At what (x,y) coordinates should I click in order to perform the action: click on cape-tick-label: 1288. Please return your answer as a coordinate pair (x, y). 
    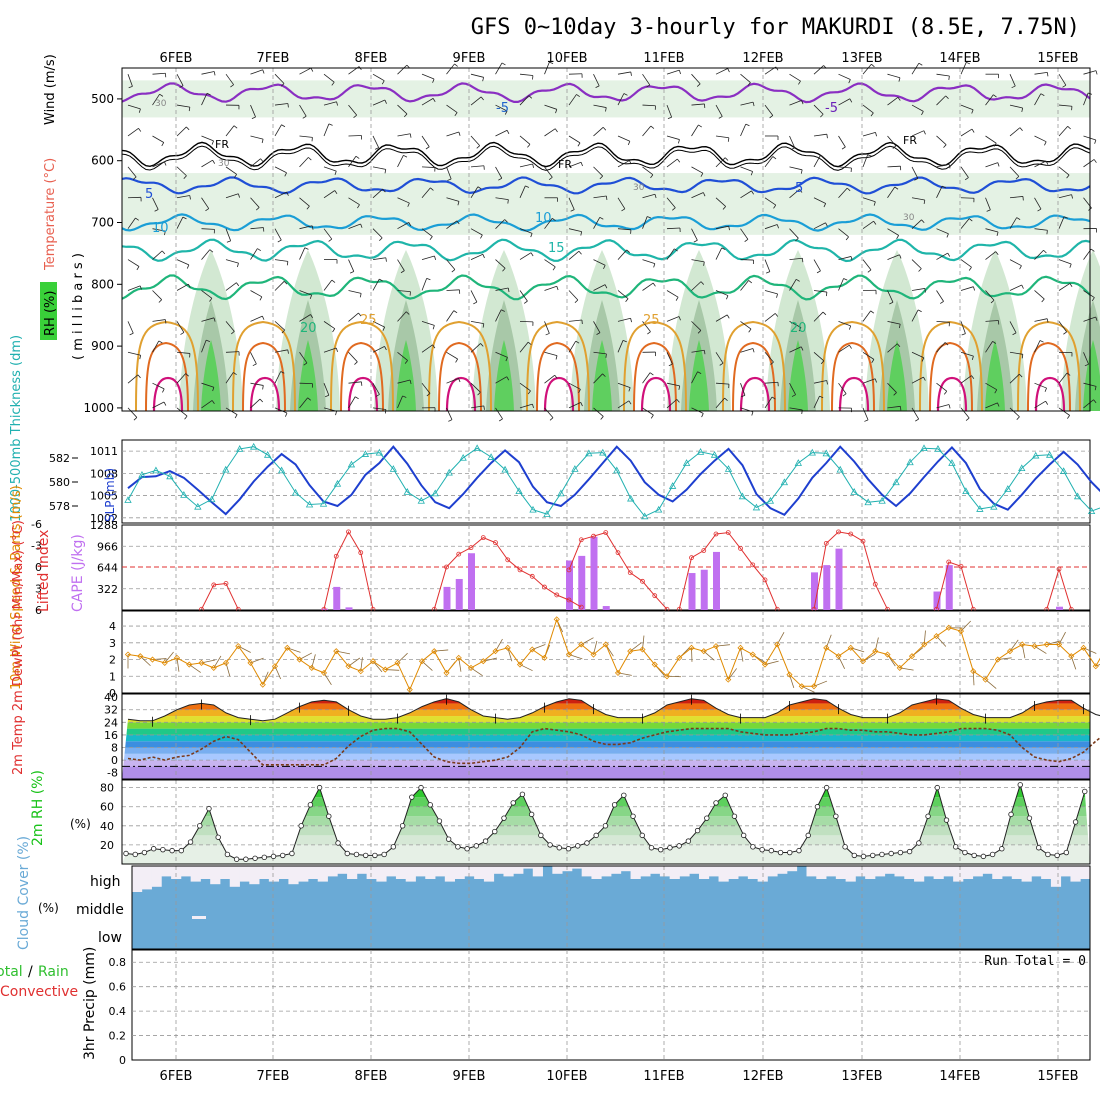
    Looking at the image, I should click on (104, 525).